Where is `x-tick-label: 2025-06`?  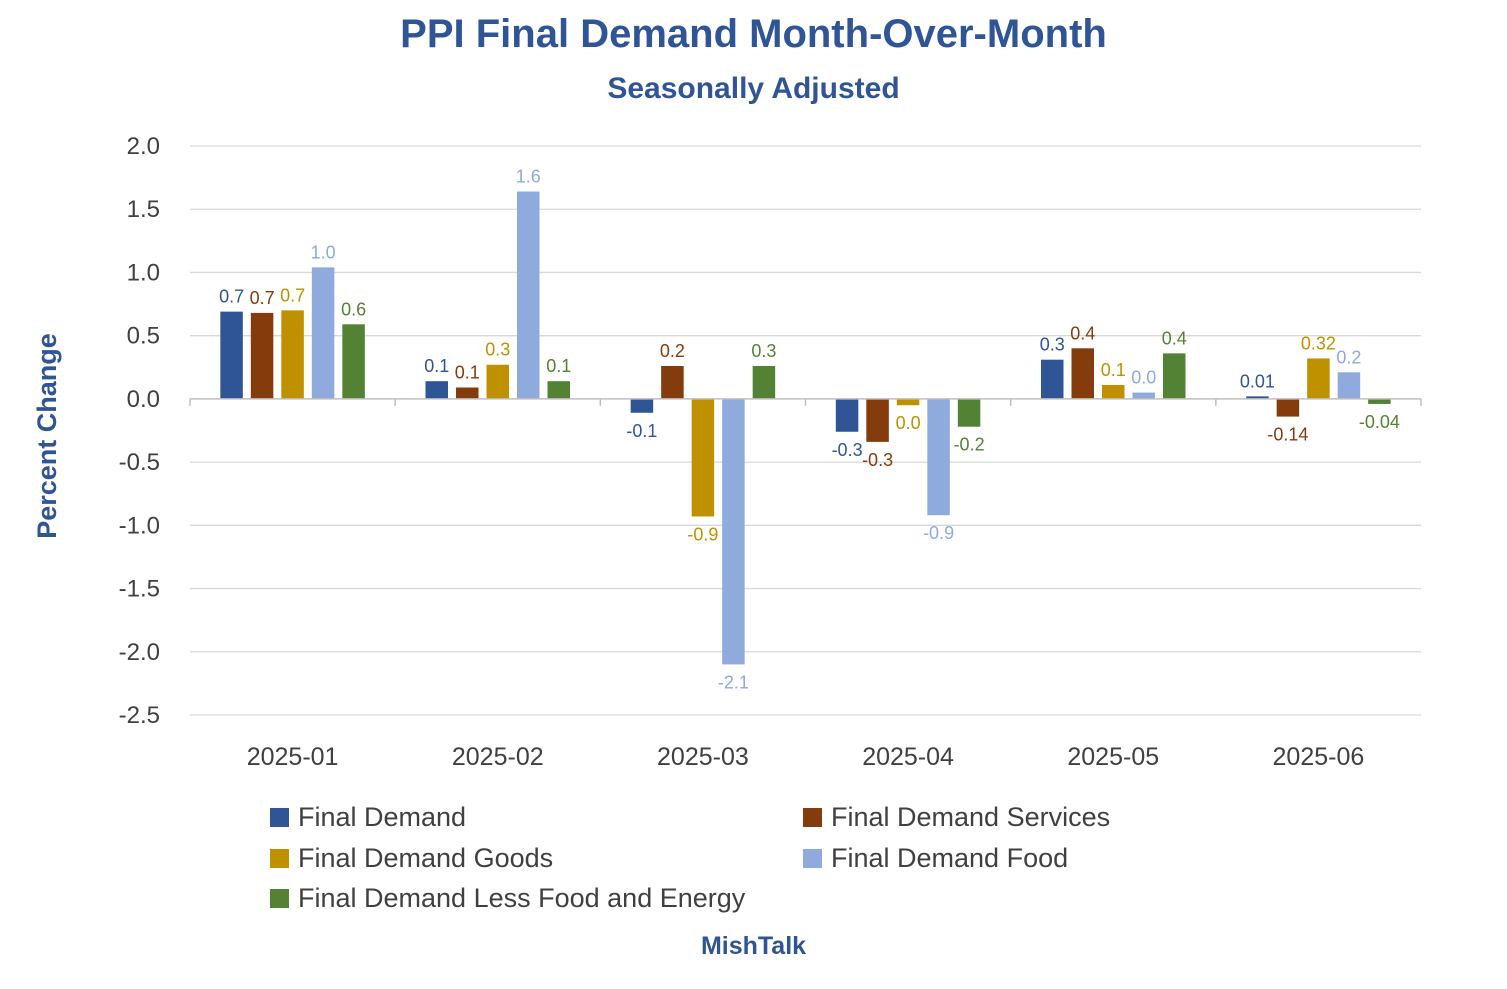 x-tick-label: 2025-06 is located at coordinates (1319, 757).